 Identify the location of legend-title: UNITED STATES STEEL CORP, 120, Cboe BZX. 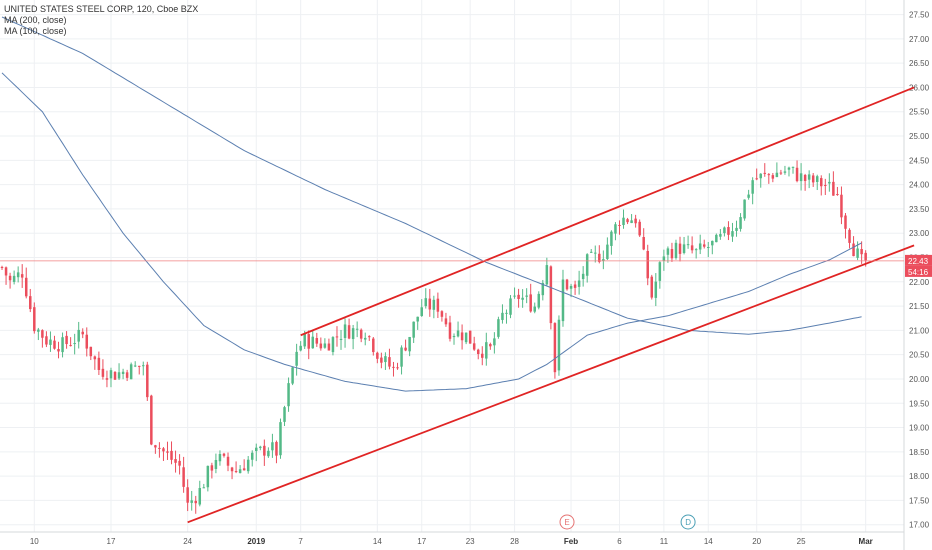
(101, 9).